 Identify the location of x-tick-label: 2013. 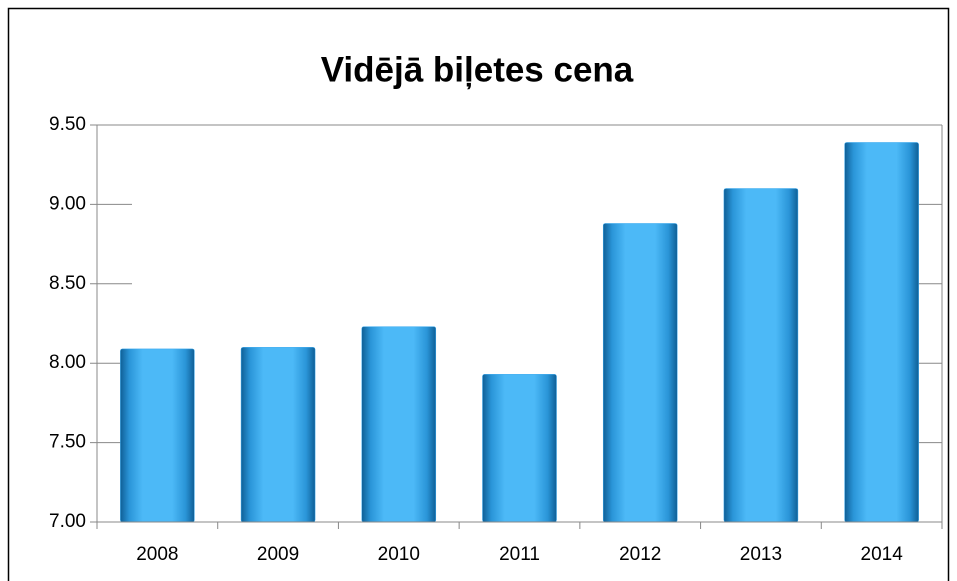
(761, 554).